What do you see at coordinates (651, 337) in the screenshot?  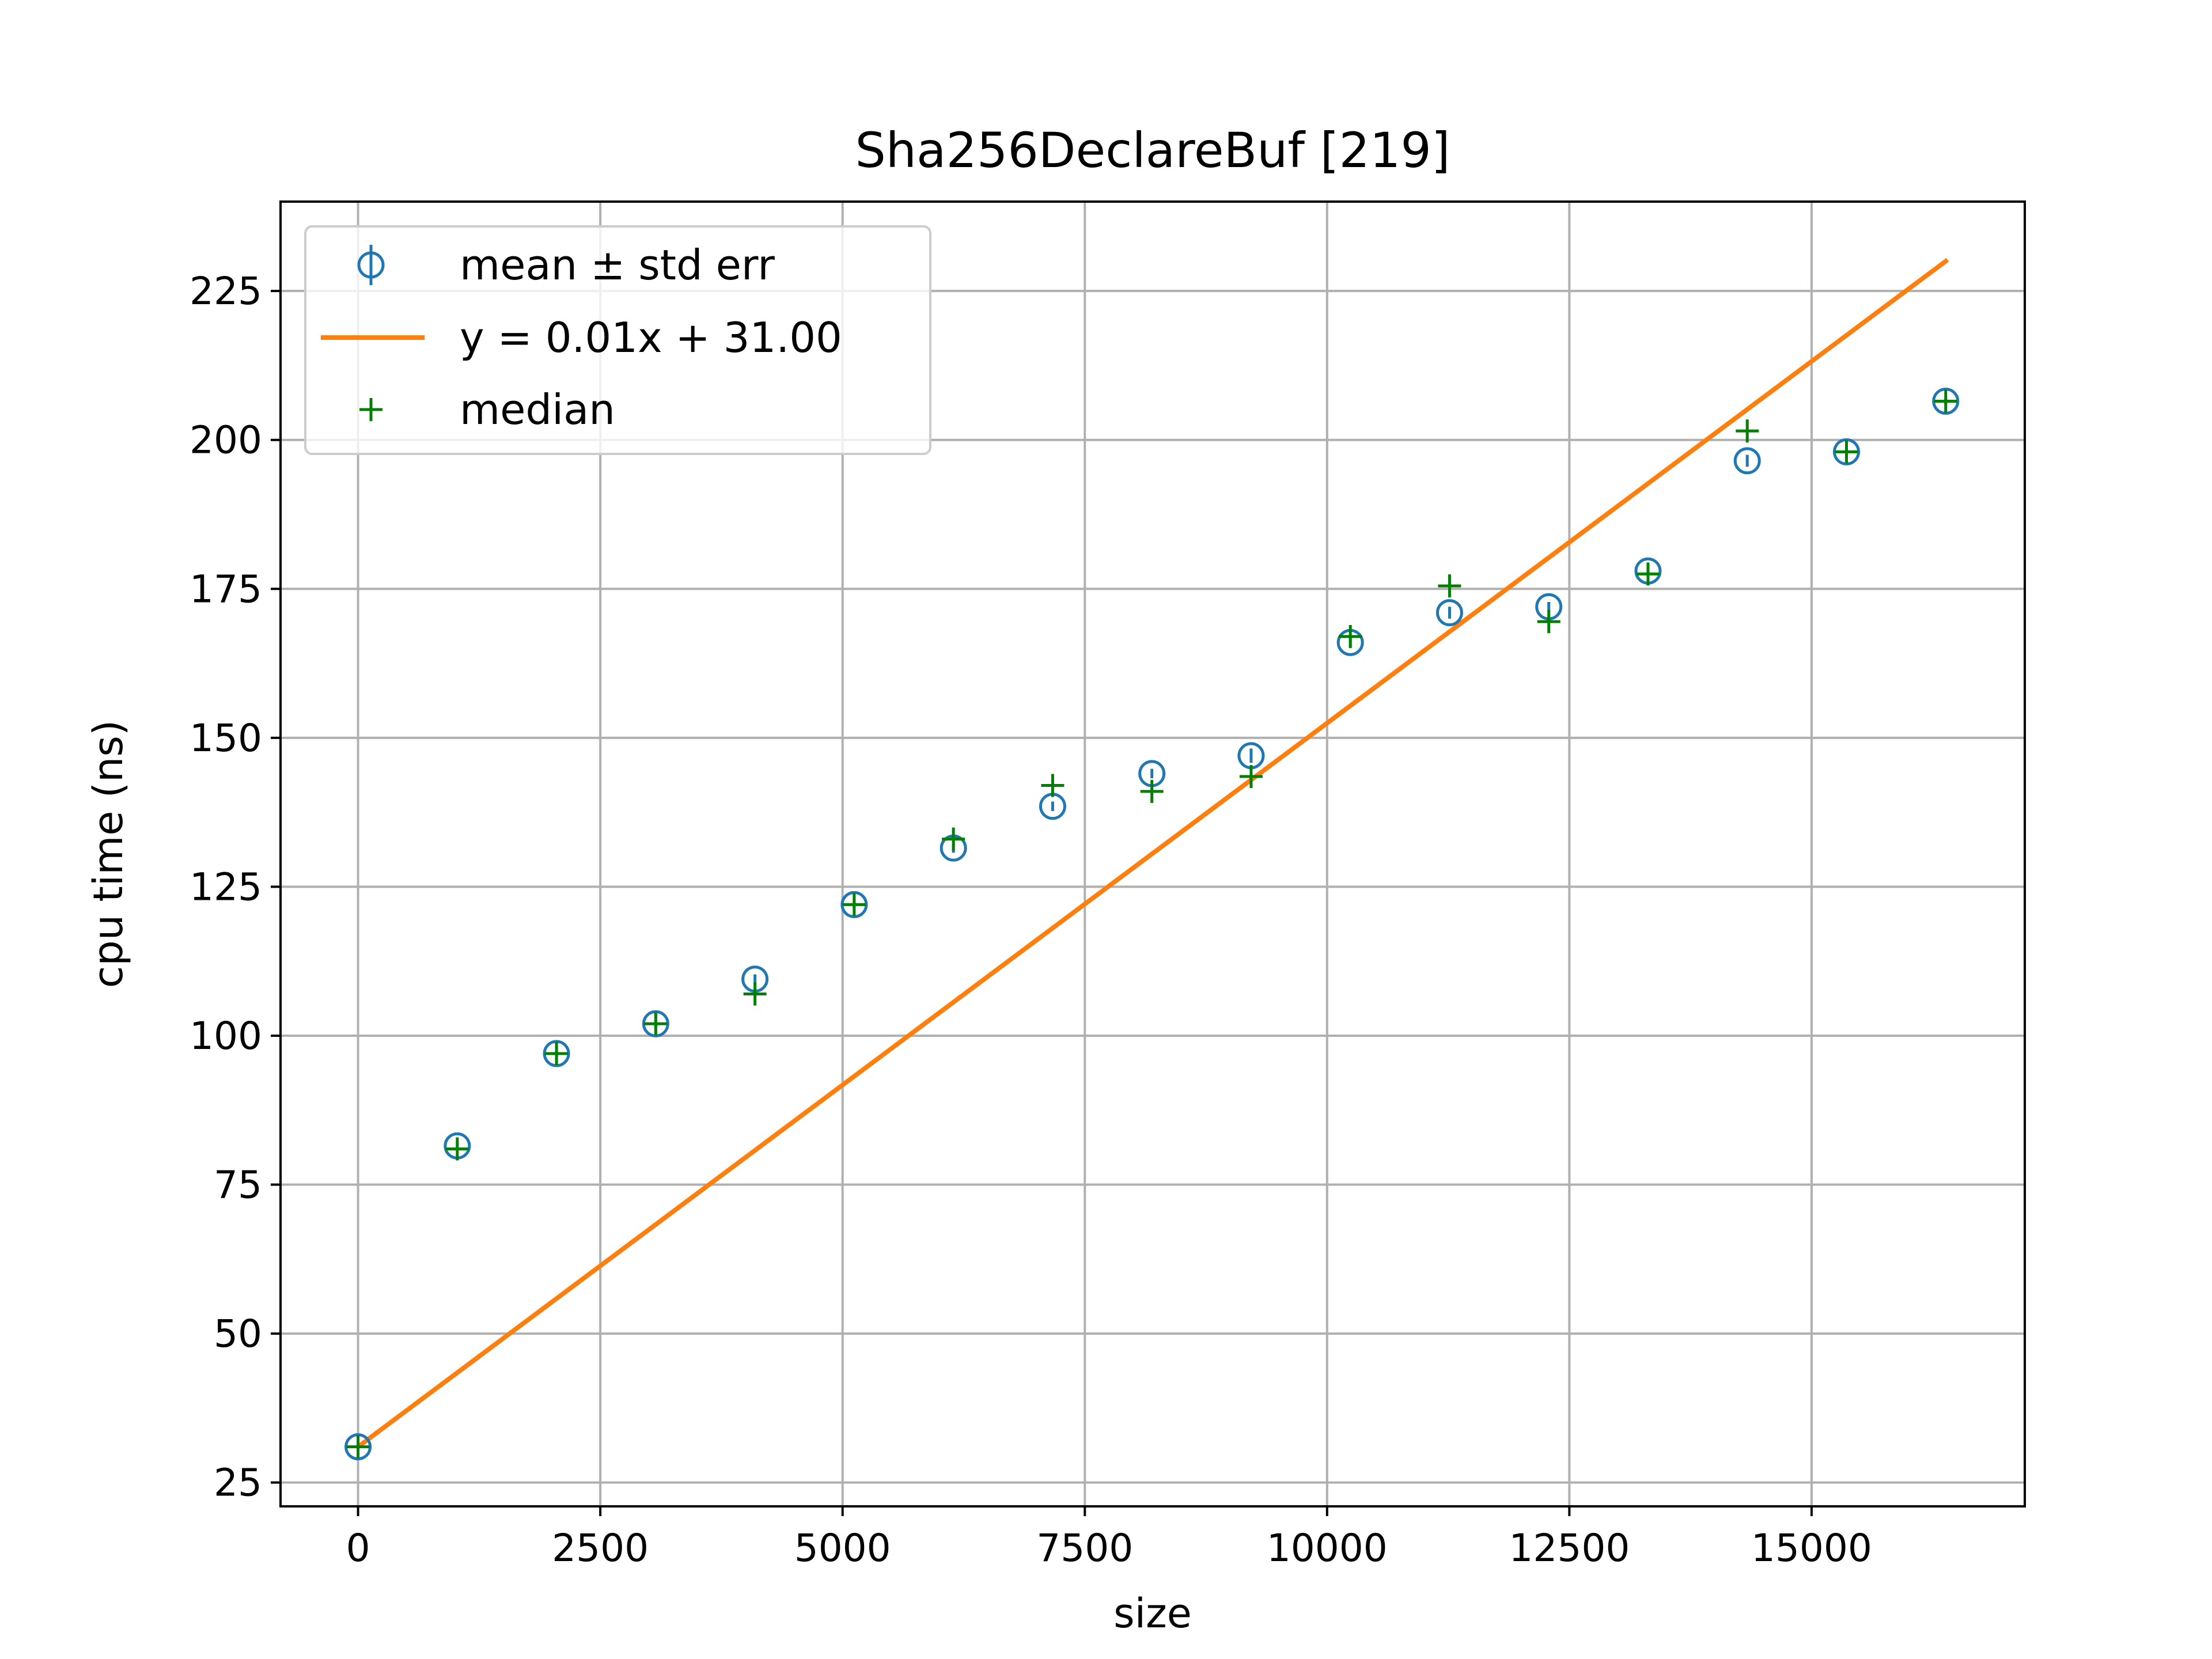 I see `legend-label-fit: y = 0.01x + 31.00` at bounding box center [651, 337].